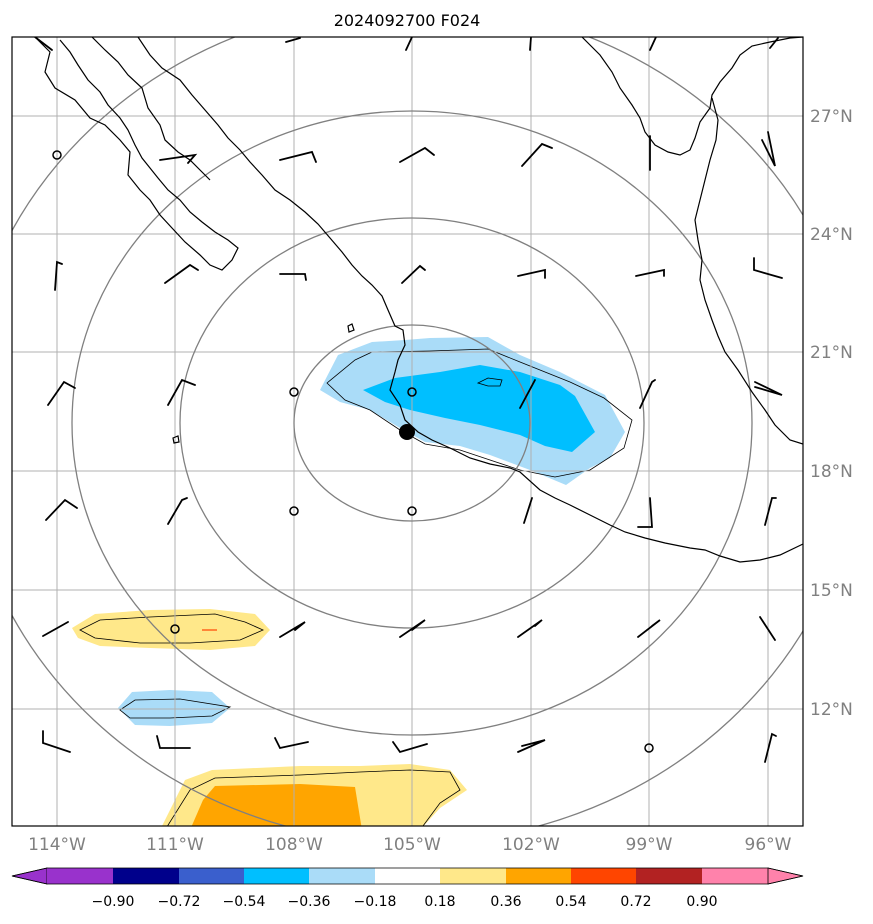 The width and height of the screenshot is (873, 924). What do you see at coordinates (831, 472) in the screenshot?
I see `lat-label-18: 18°N` at bounding box center [831, 472].